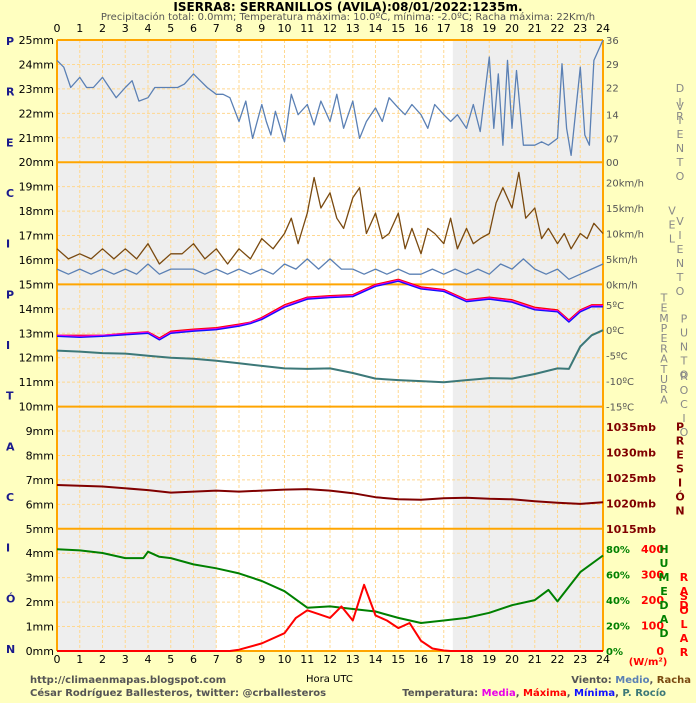  What do you see at coordinates (444, 659) in the screenshot?
I see `x-tick-bottom-17: 17` at bounding box center [444, 659].